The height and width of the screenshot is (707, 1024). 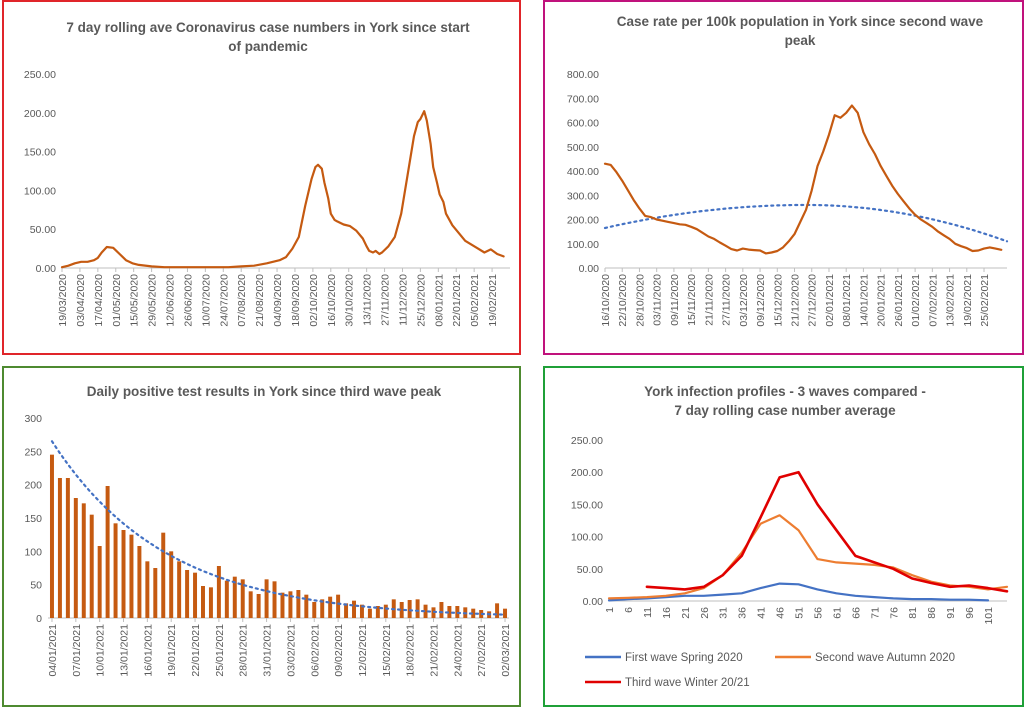 What do you see at coordinates (172, 650) in the screenshot?
I see `x-tick-label: 19/01/2021` at bounding box center [172, 650].